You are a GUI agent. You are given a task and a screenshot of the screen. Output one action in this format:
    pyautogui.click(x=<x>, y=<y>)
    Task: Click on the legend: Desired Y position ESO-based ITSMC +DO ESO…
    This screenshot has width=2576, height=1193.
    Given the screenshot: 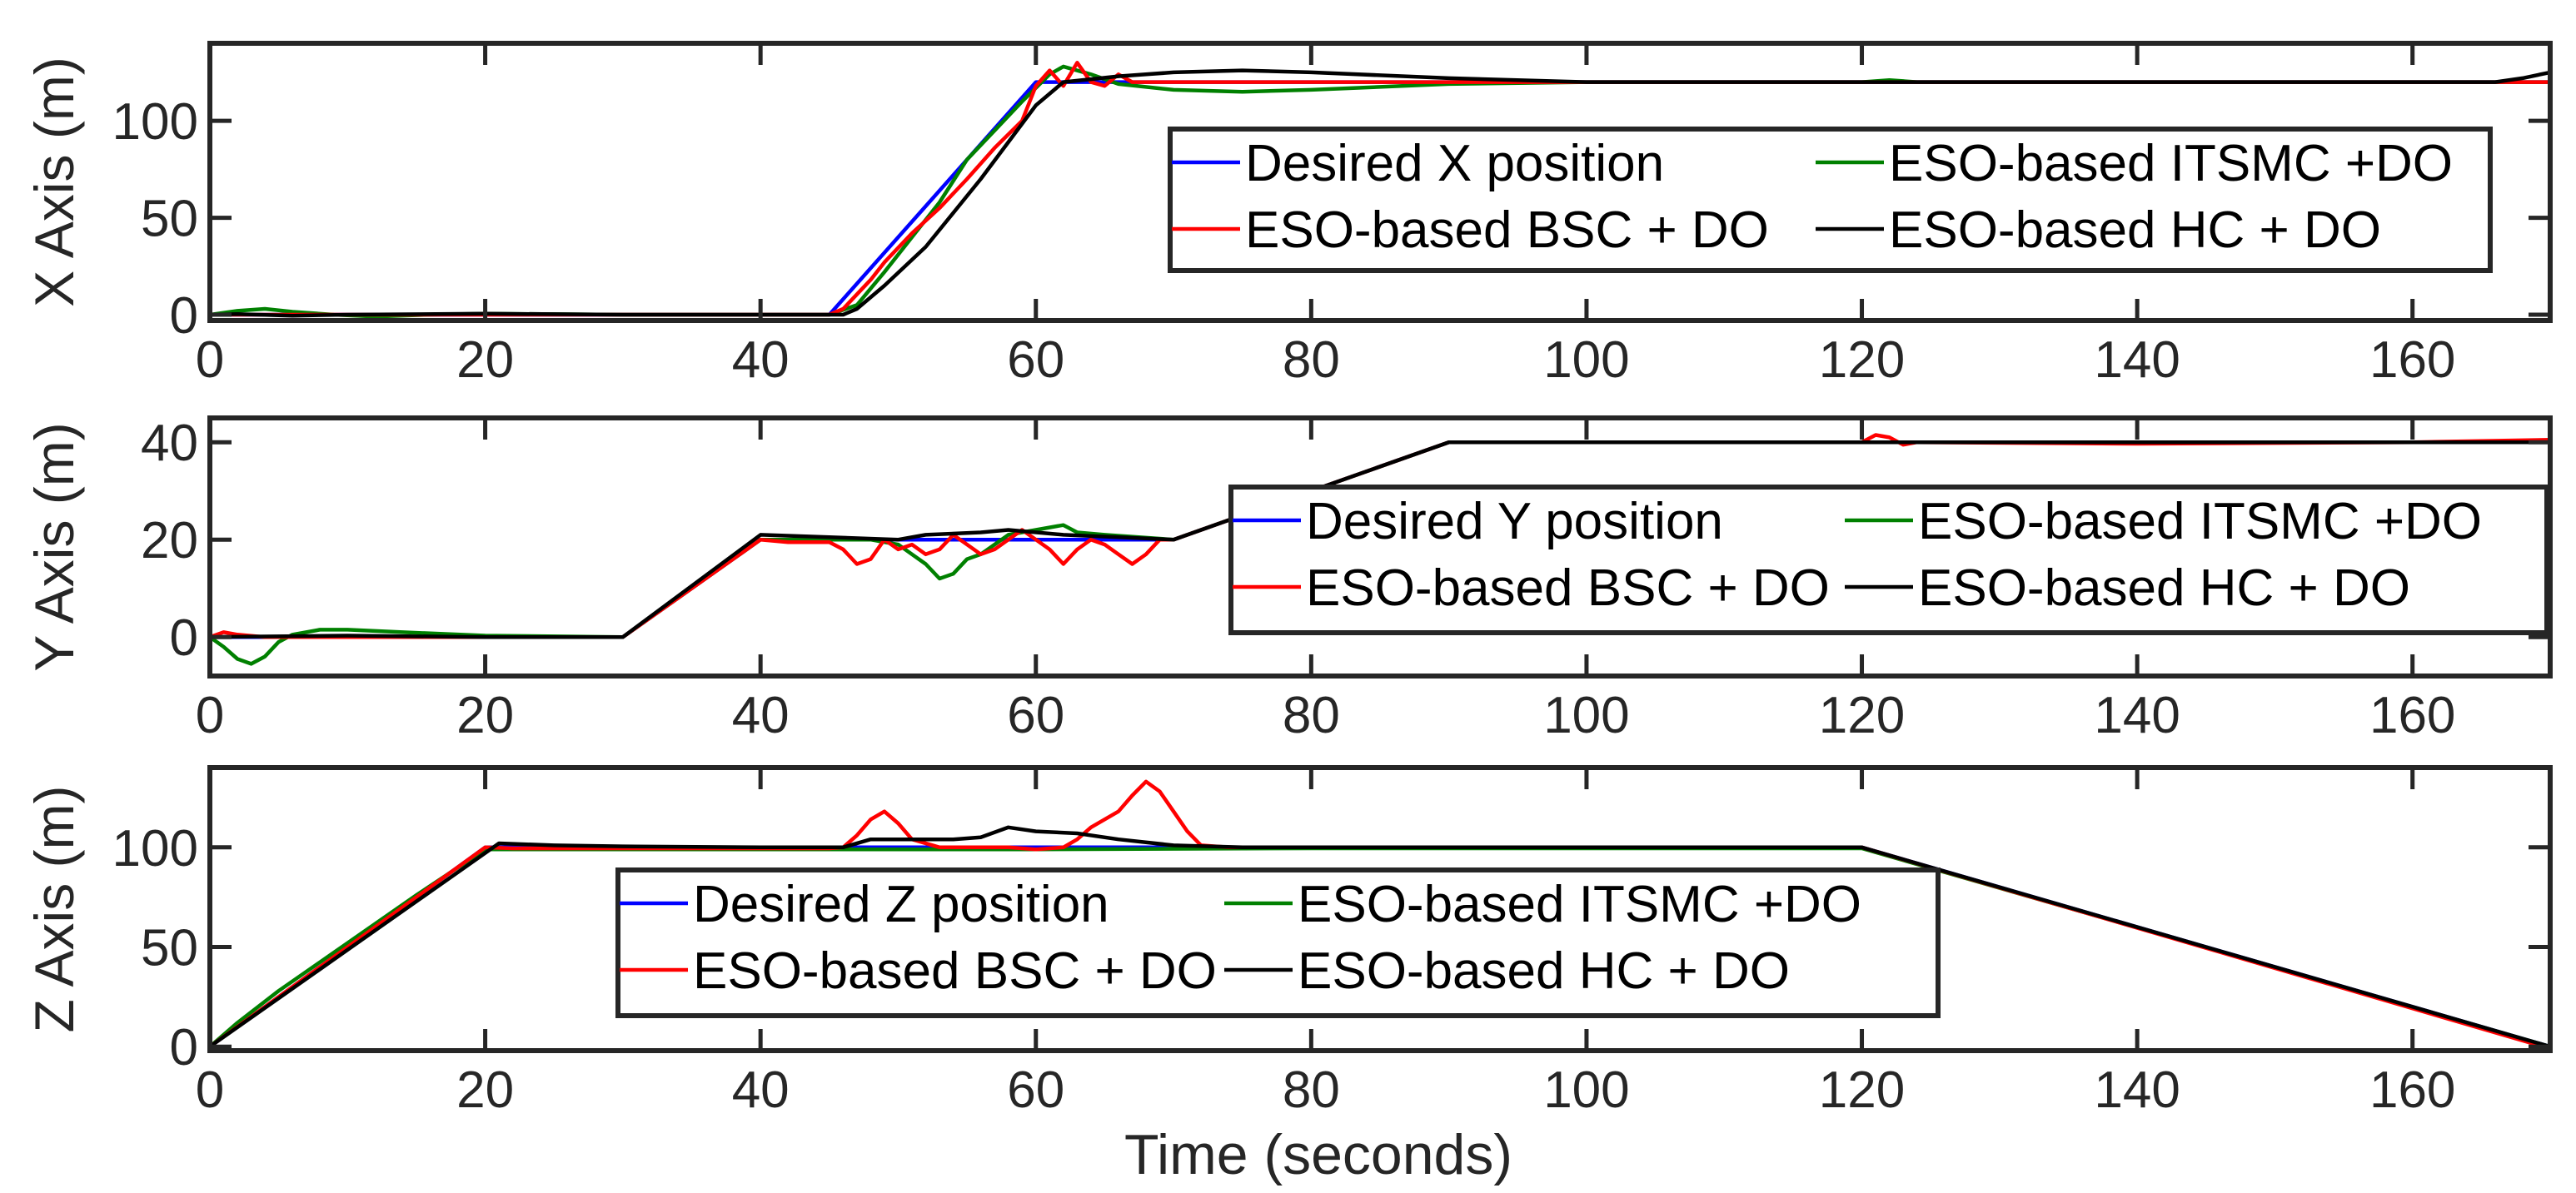 What is the action you would take?
    pyautogui.click(x=1888, y=560)
    